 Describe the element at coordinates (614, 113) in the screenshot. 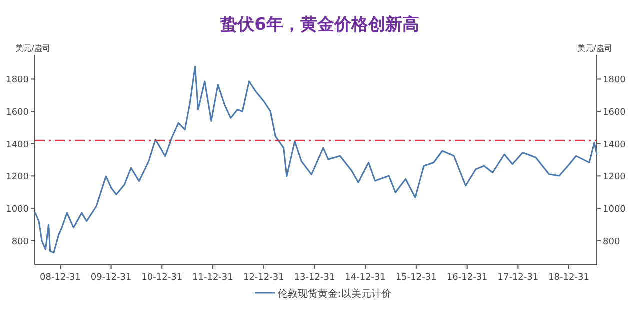

I see `y2-tick-label: 1600` at that location.